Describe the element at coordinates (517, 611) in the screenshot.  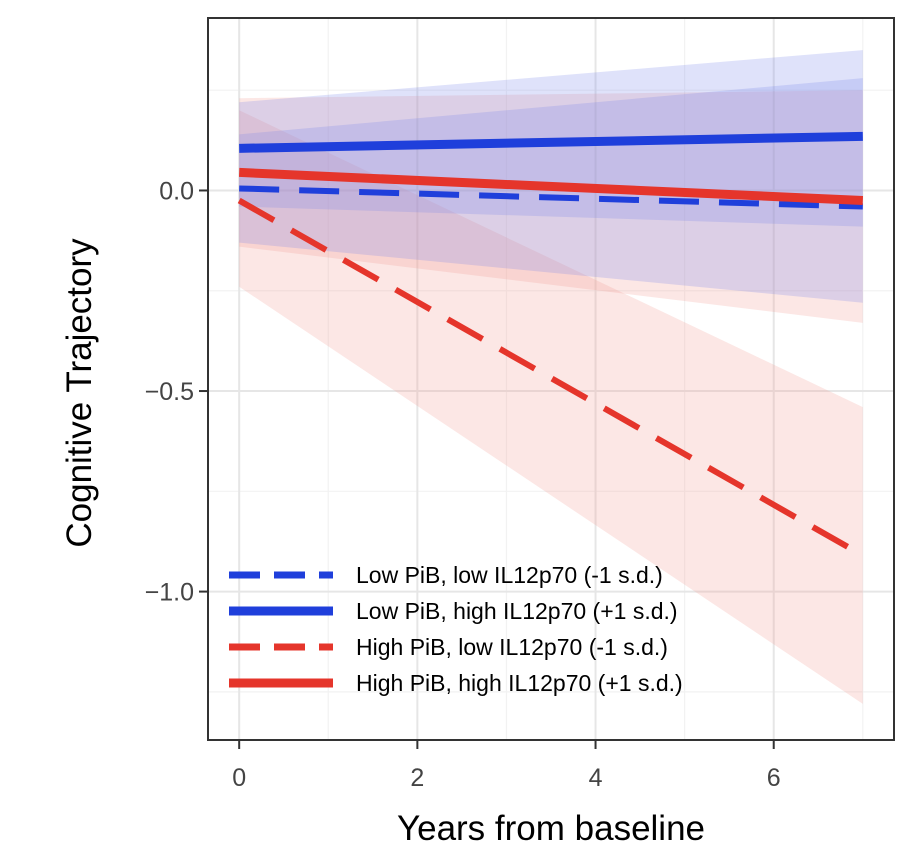
I see `legend-label: Low PiB, high IL12p70 (+1 s.d.)` at that location.